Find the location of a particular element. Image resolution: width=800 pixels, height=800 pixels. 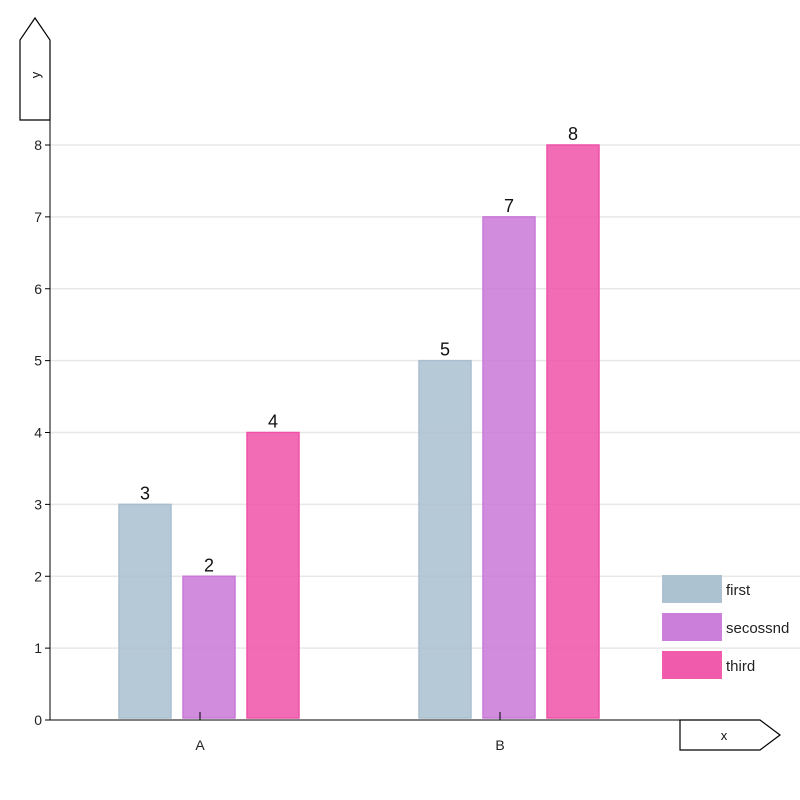

legend: first secossnd third is located at coordinates (725, 627).